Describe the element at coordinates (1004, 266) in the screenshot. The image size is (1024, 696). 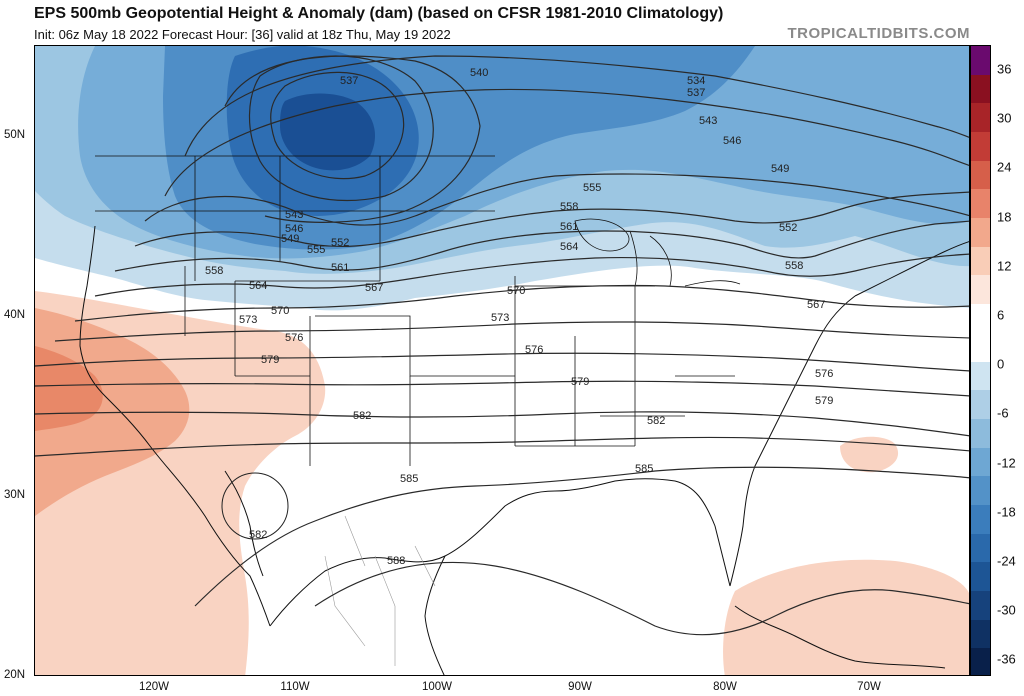
I see `colorbar-label: 12` at that location.